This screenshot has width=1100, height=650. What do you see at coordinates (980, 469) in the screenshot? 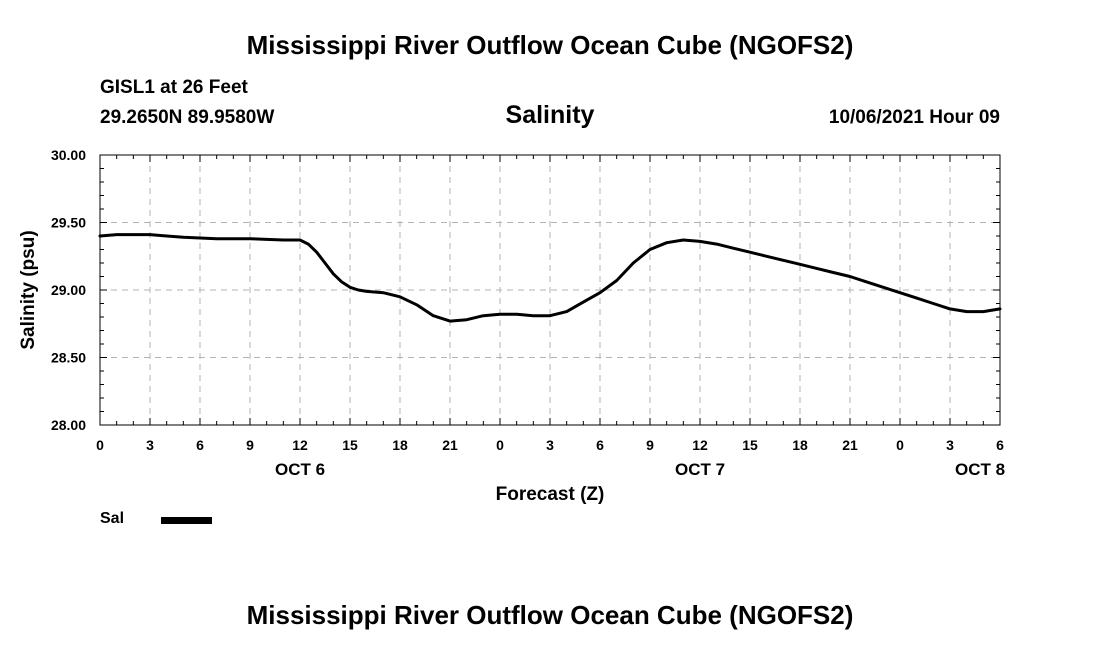
I see `x-date-label: OCT 8` at bounding box center [980, 469].